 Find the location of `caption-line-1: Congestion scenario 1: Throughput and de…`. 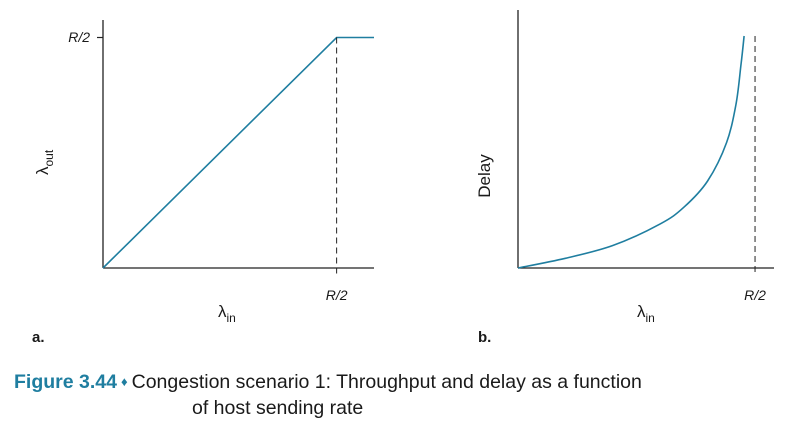

caption-line-1: Congestion scenario 1: Throughput and de… is located at coordinates (386, 382).